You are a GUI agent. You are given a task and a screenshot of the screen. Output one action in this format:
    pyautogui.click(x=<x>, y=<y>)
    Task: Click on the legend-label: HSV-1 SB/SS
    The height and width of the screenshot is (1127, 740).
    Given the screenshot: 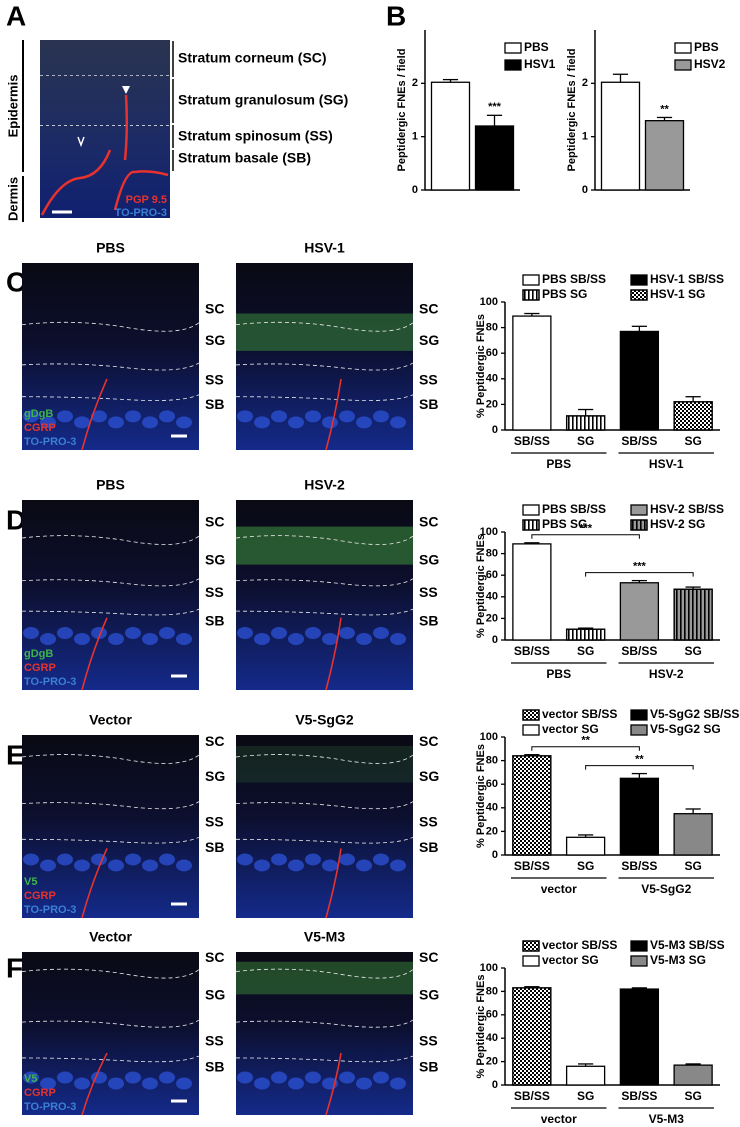 What is the action you would take?
    pyautogui.click(x=687, y=279)
    